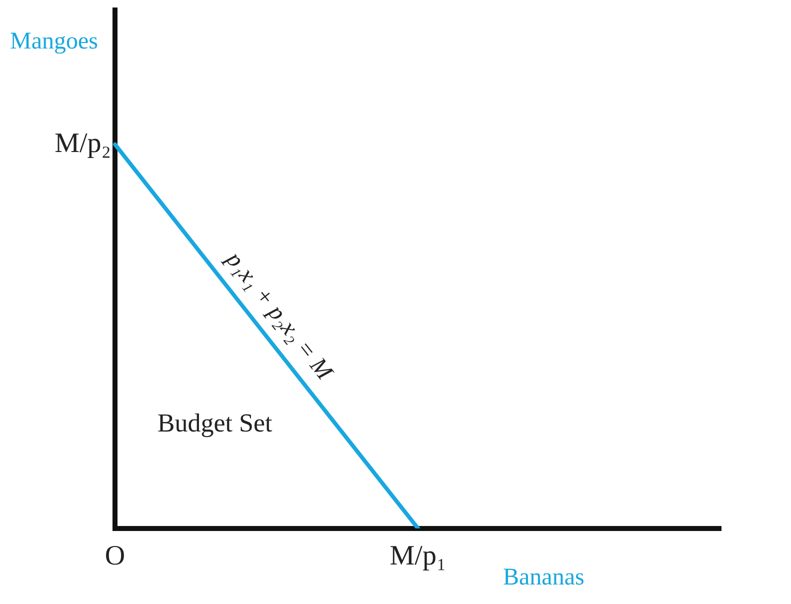 This screenshot has width=791, height=604. I want to click on x-tick-label: O, so click(115, 556).